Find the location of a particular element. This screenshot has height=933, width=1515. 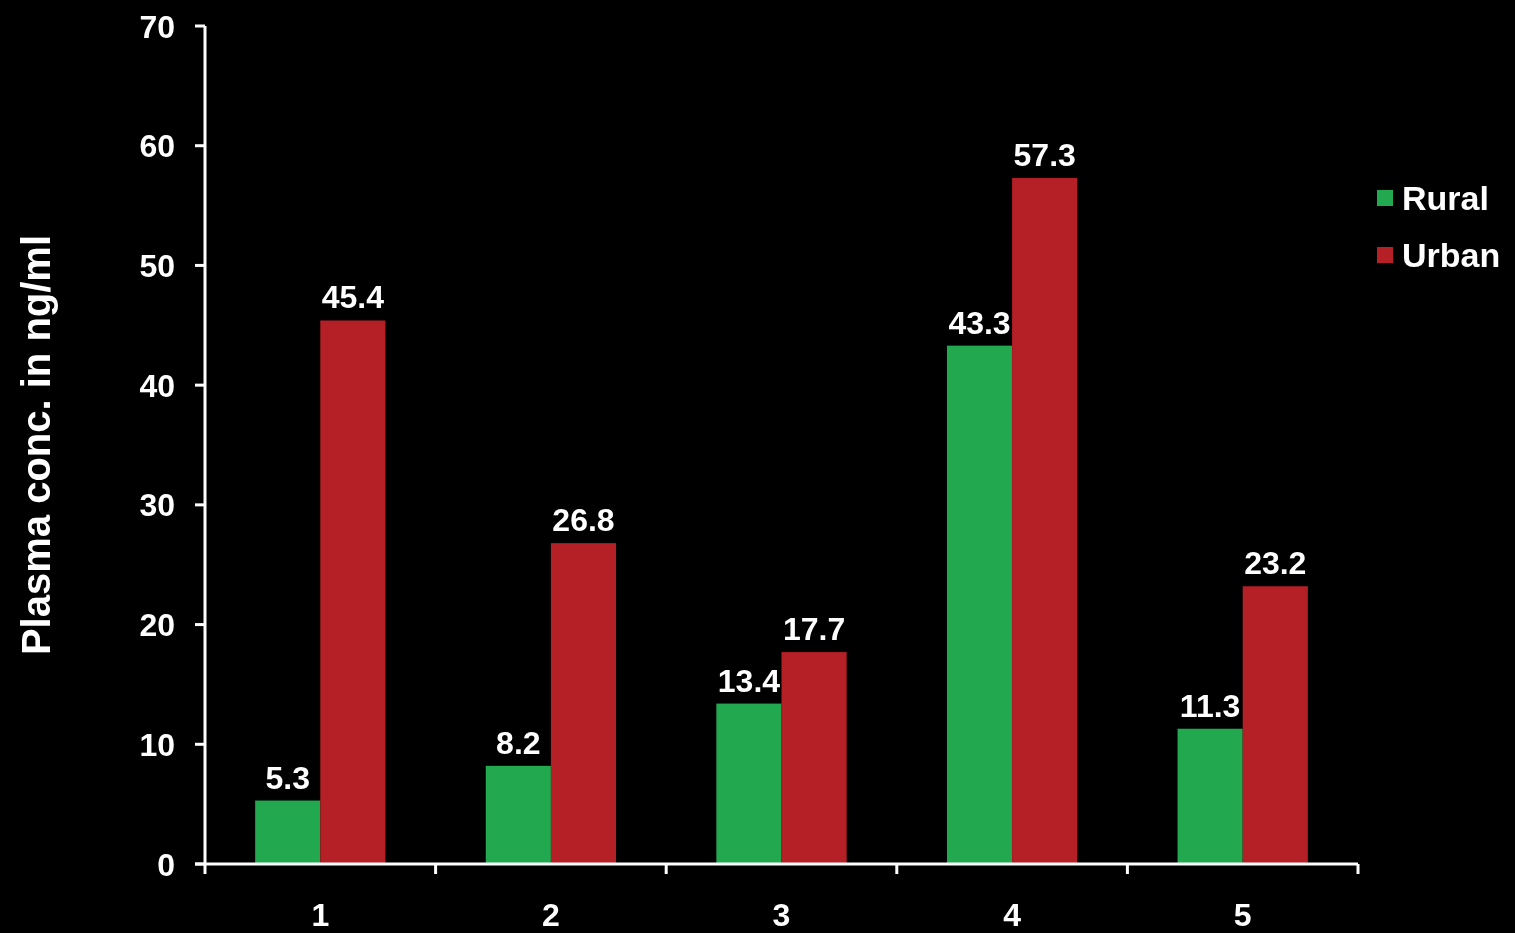

data-label: 57.3 is located at coordinates (1044, 155).